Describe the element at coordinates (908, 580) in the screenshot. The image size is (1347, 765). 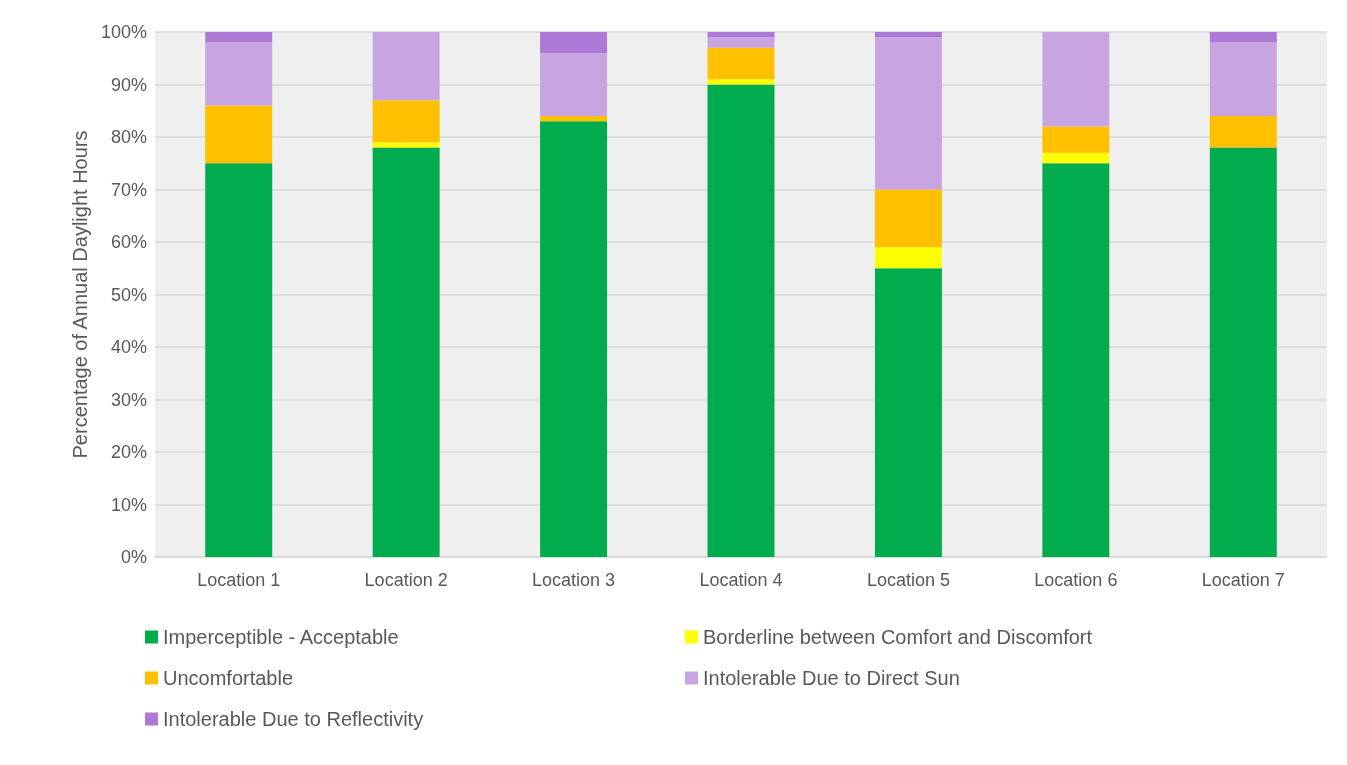
I see `x-tick-label: Location 5` at that location.